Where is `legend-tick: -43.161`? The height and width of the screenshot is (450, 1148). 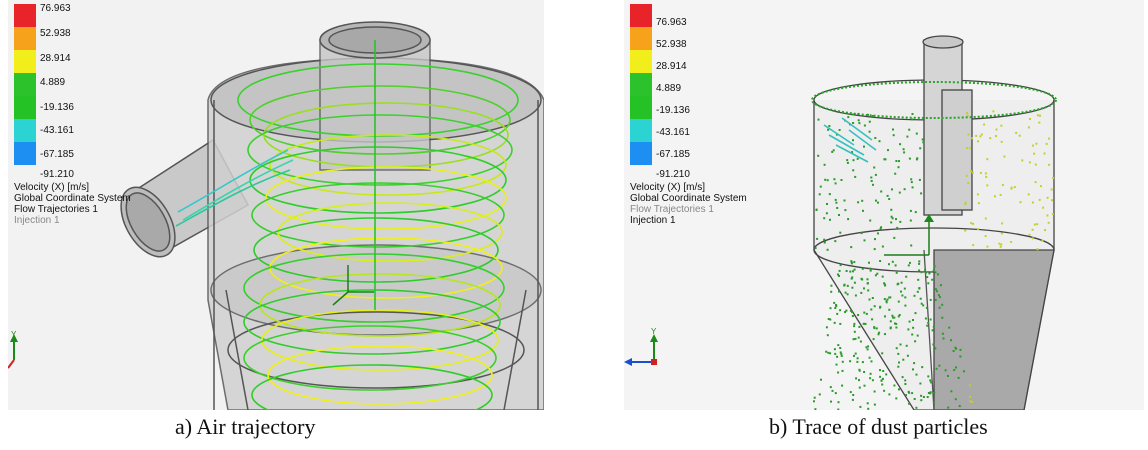 legend-tick: -43.161 is located at coordinates (673, 132).